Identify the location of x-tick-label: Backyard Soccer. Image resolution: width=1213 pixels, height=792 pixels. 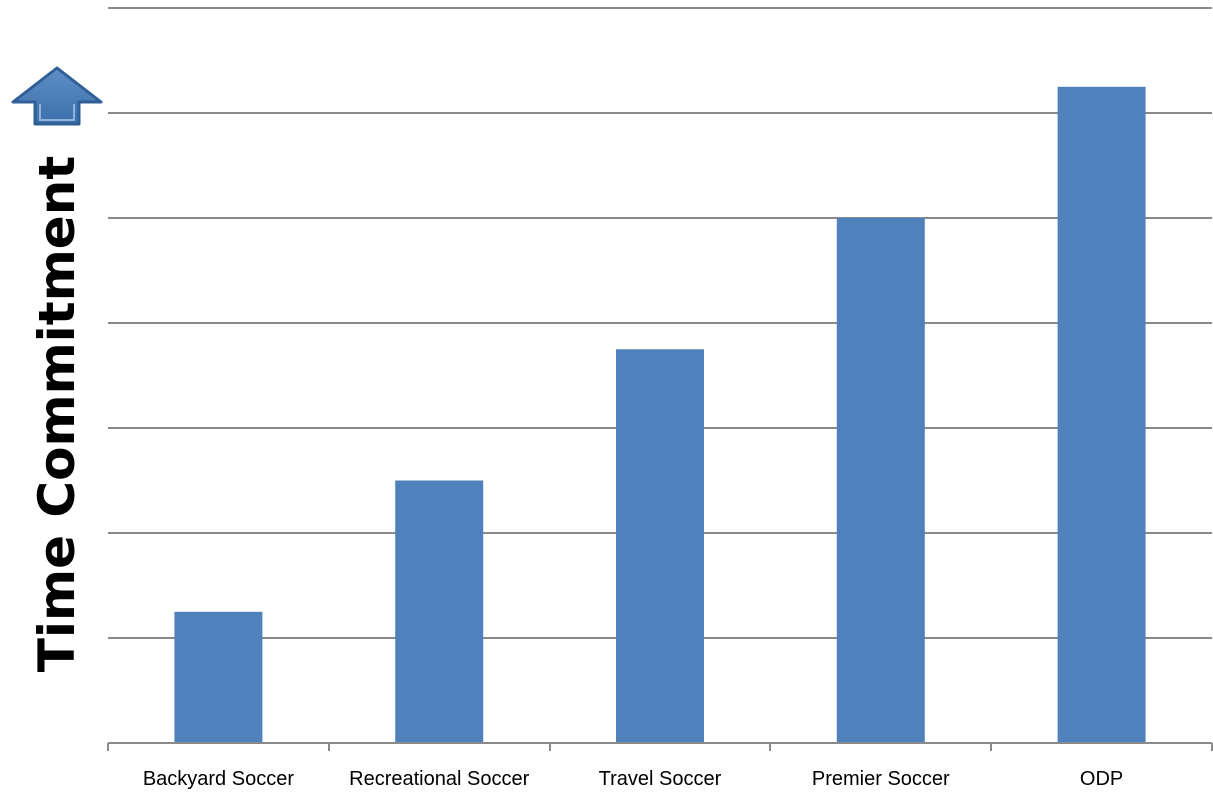
(219, 779).